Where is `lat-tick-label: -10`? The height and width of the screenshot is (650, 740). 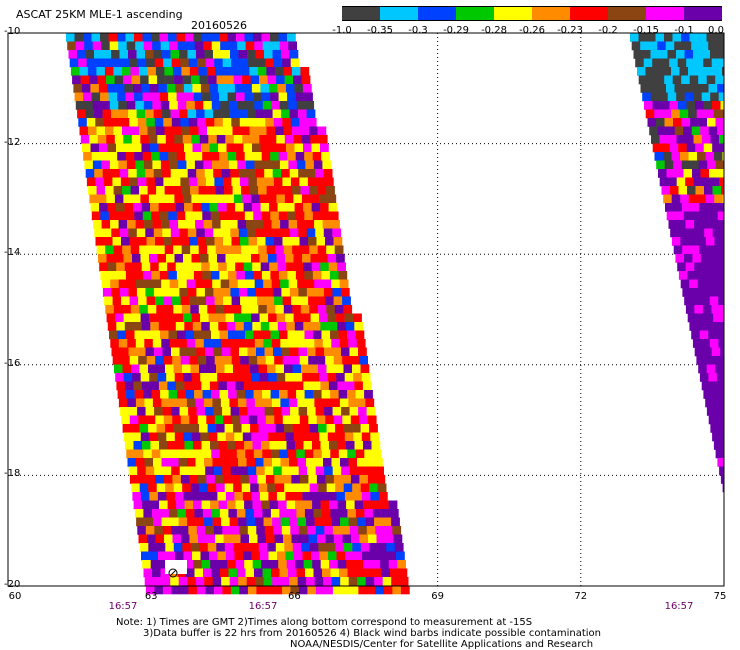
lat-tick-label: -10 is located at coordinates (12, 31).